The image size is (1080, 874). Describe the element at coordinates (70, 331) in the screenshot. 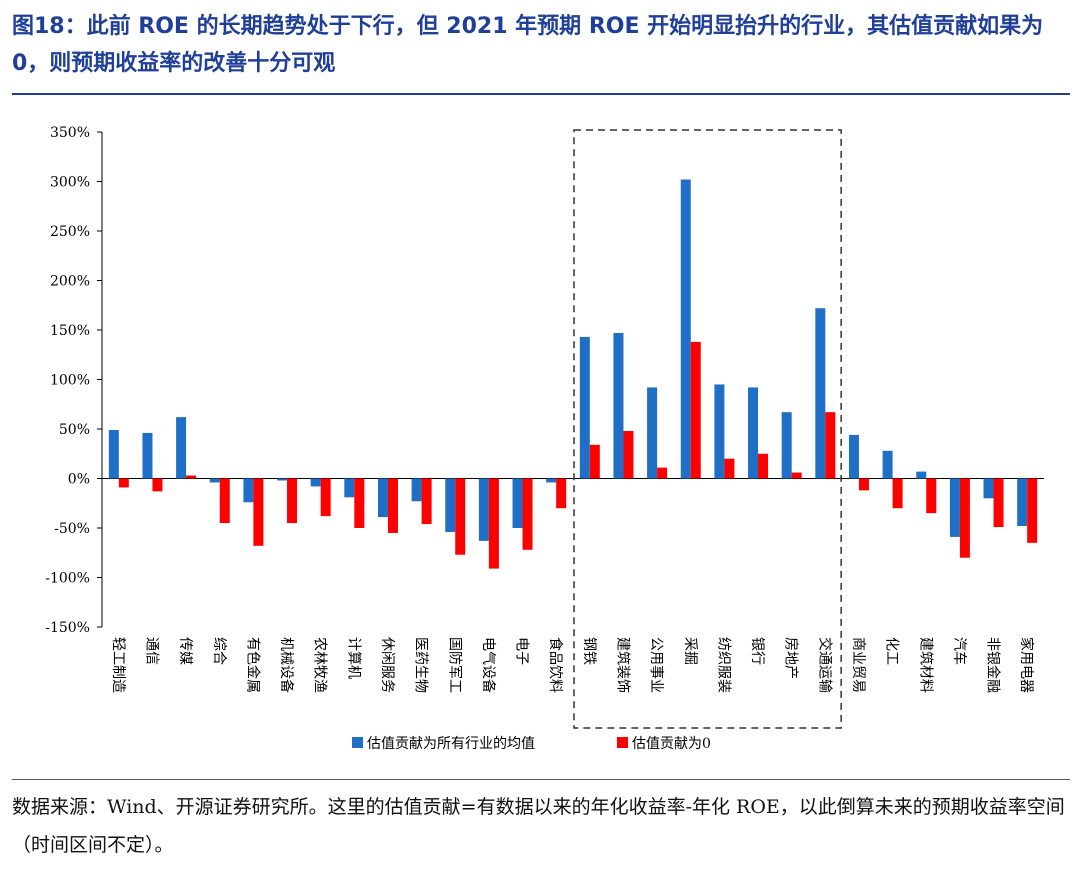

I see `y-tick-label: 150%` at that location.